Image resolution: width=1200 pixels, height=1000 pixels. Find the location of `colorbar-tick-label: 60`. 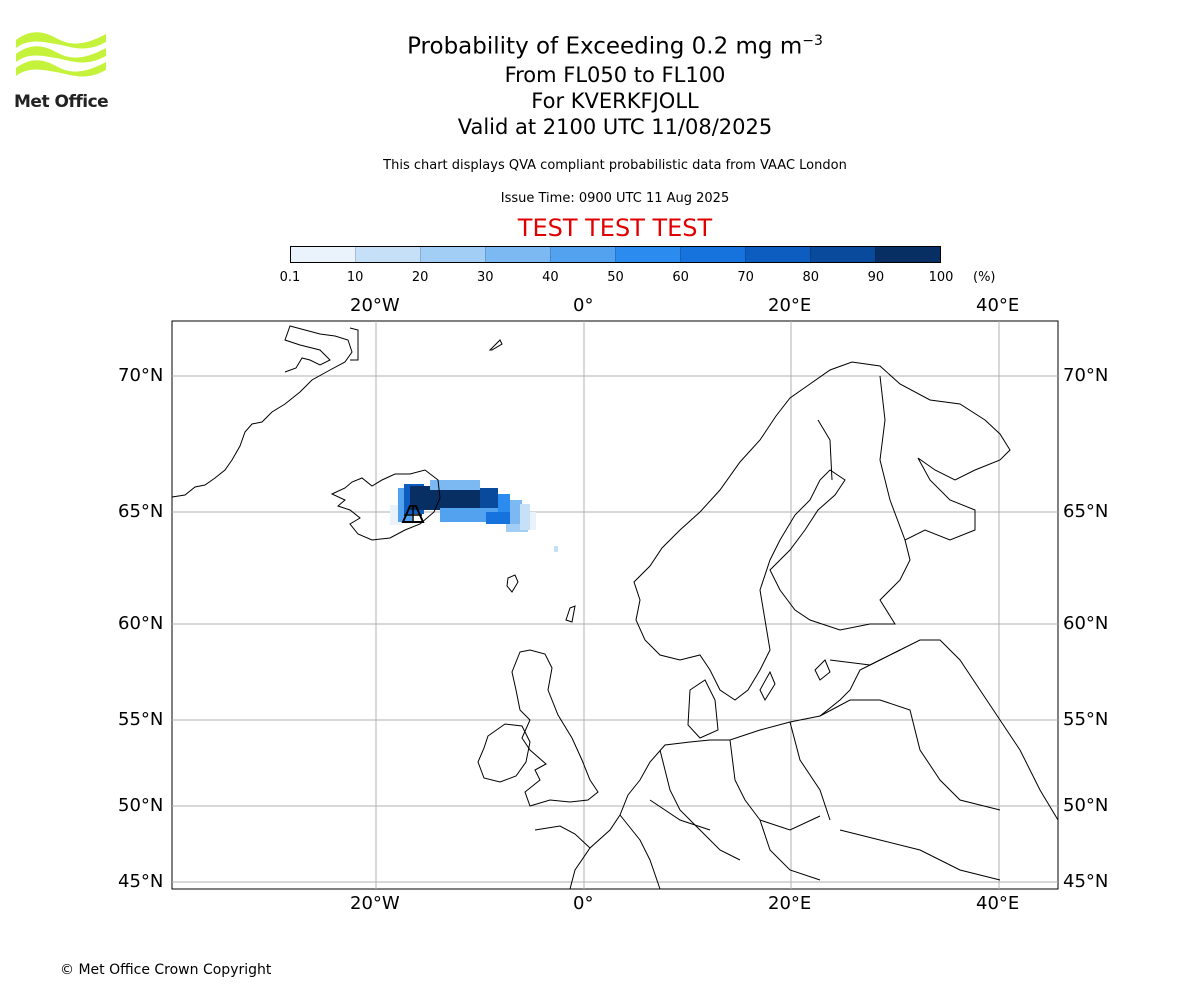

colorbar-tick-label: 60 is located at coordinates (680, 277).